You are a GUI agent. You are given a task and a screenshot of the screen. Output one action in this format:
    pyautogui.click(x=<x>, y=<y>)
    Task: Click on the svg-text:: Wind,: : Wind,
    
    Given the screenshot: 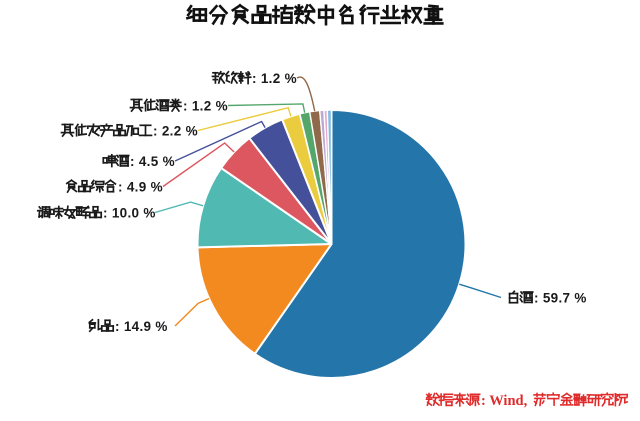 What is the action you would take?
    pyautogui.click(x=504, y=401)
    